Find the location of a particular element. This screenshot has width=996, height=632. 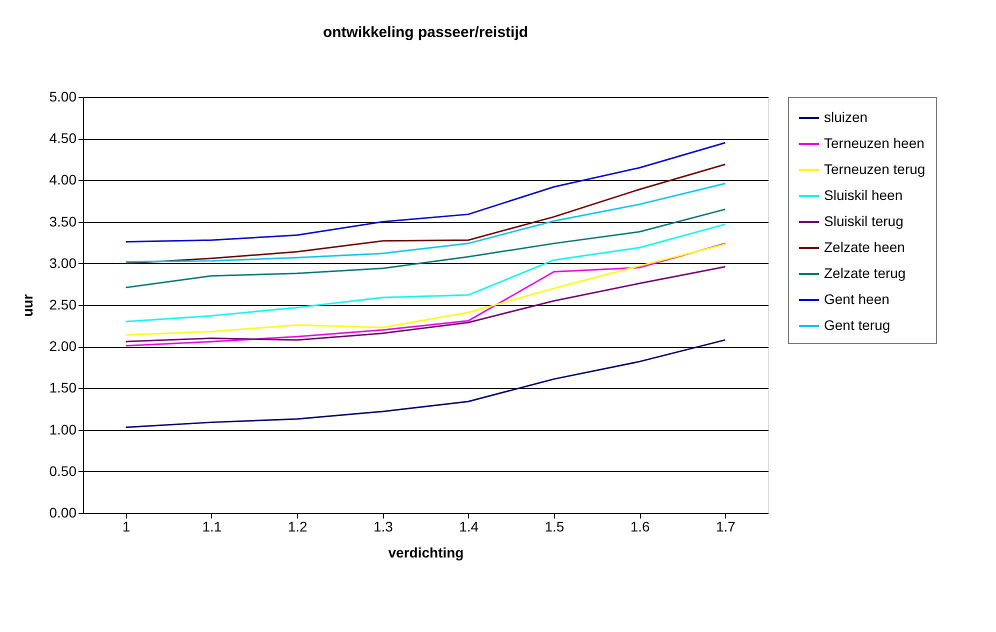

y-tick-label: 5.00 is located at coordinates (63, 96).